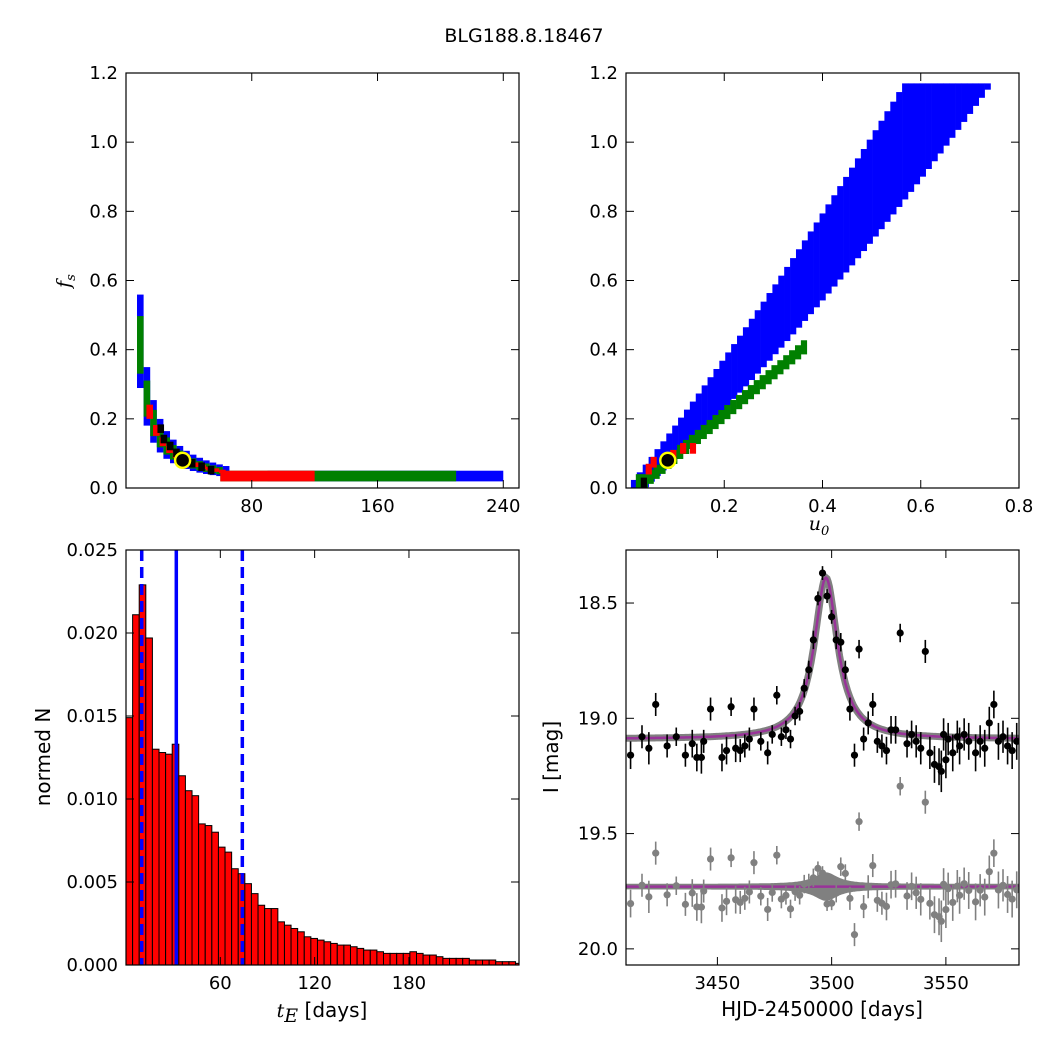  What do you see at coordinates (819, 526) in the screenshot?
I see `x-axis-label: u0` at bounding box center [819, 526].